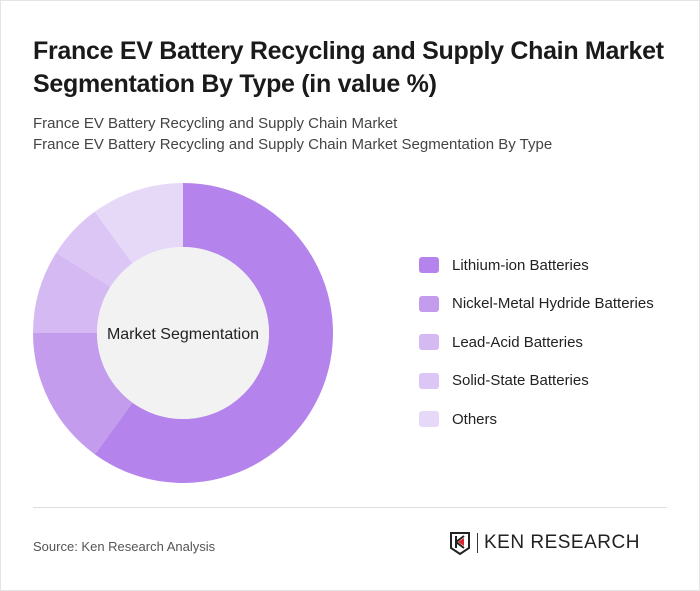 This screenshot has height=591, width=700. I want to click on legend-label: Lithium-ion Batteries, so click(520, 265).